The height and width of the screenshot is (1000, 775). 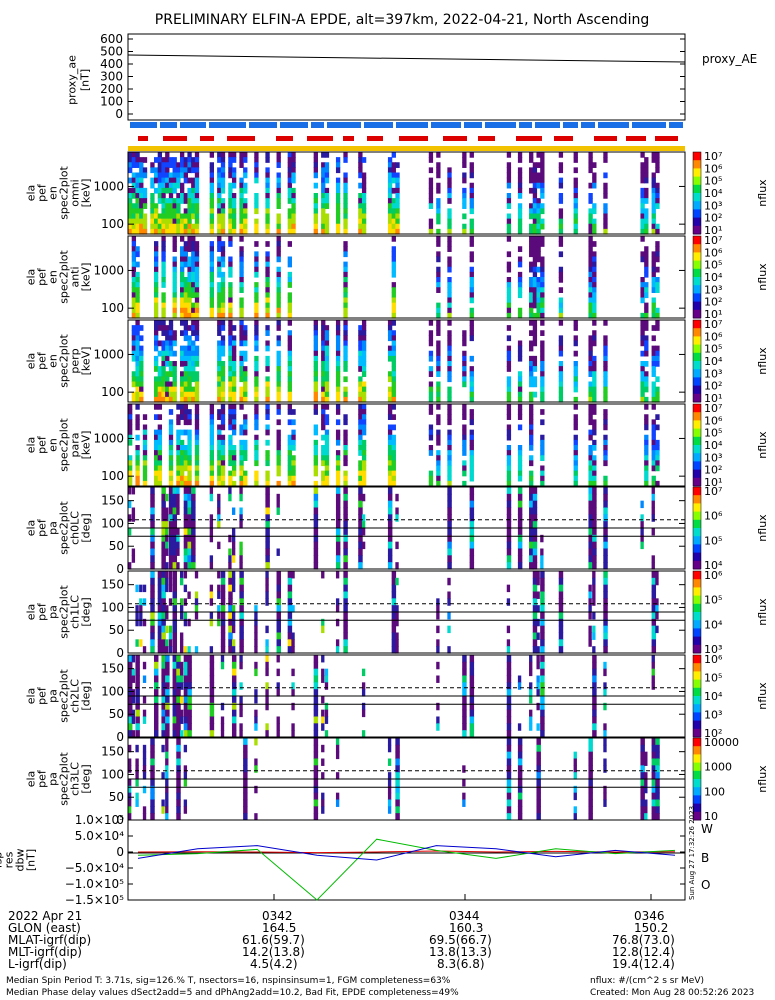 What do you see at coordinates (111, 39) in the screenshot?
I see `proxy-ytick: 600` at bounding box center [111, 39].